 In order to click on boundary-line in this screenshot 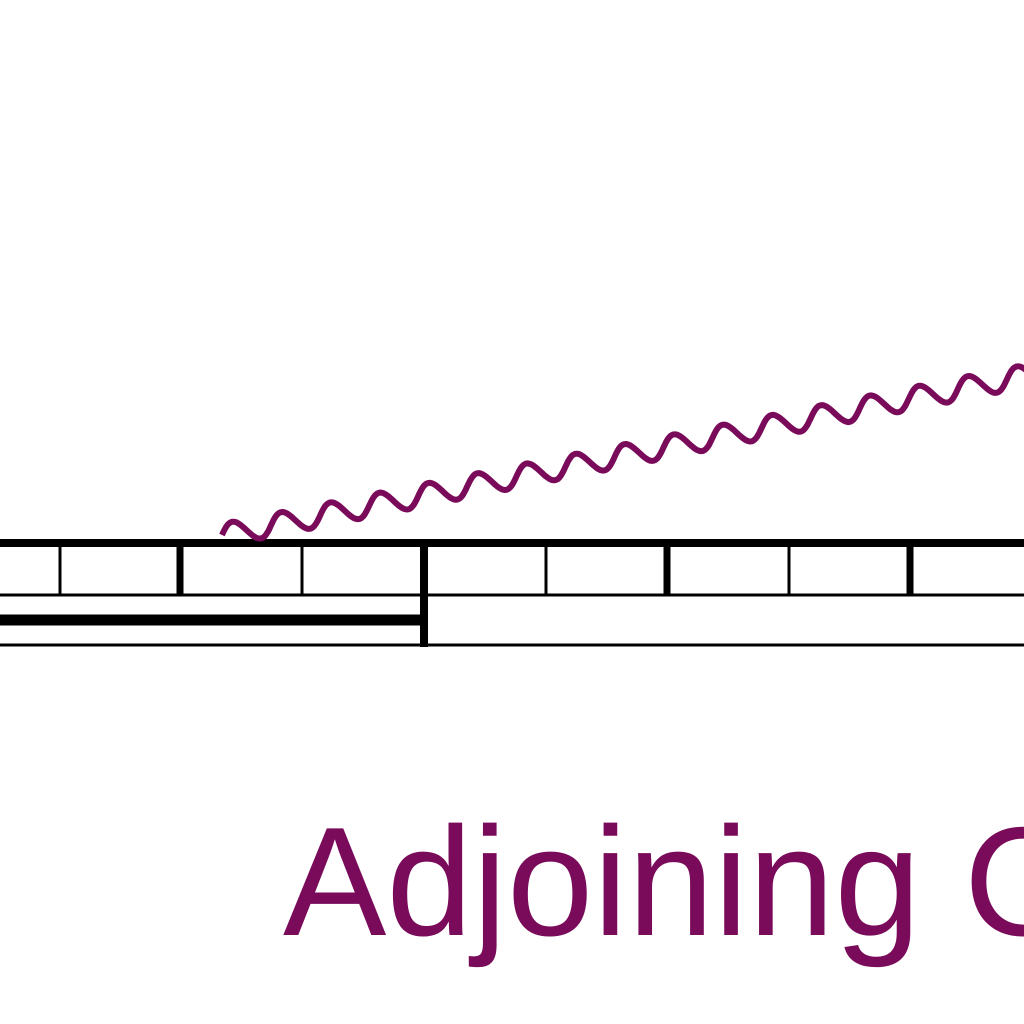, I will do `click(621, 452)`.